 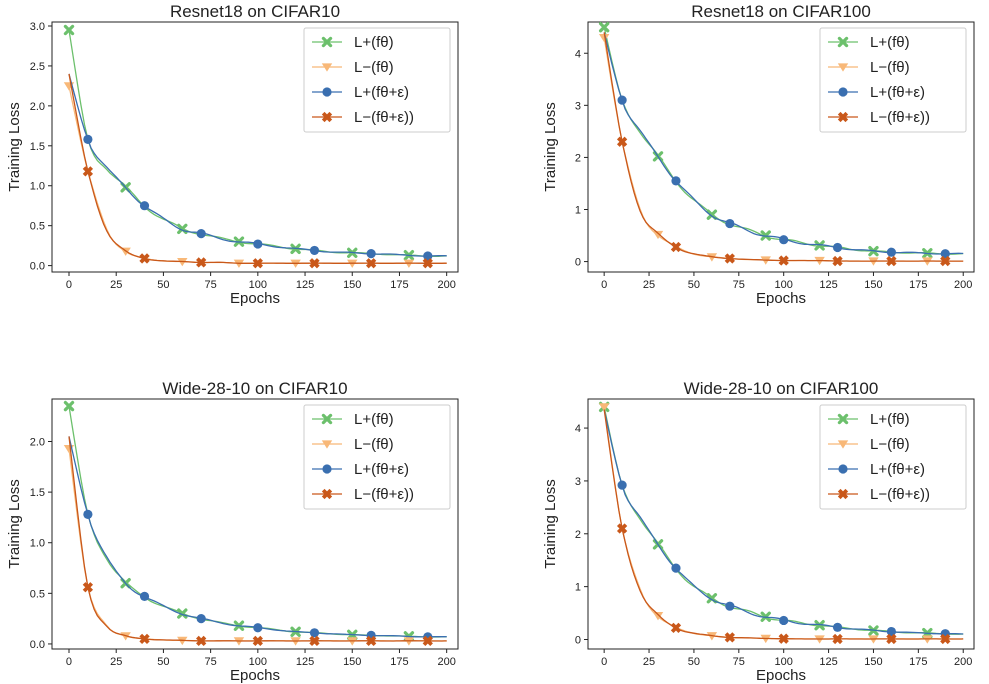 I want to click on y-tick-label: 0, so click(x=578, y=640).